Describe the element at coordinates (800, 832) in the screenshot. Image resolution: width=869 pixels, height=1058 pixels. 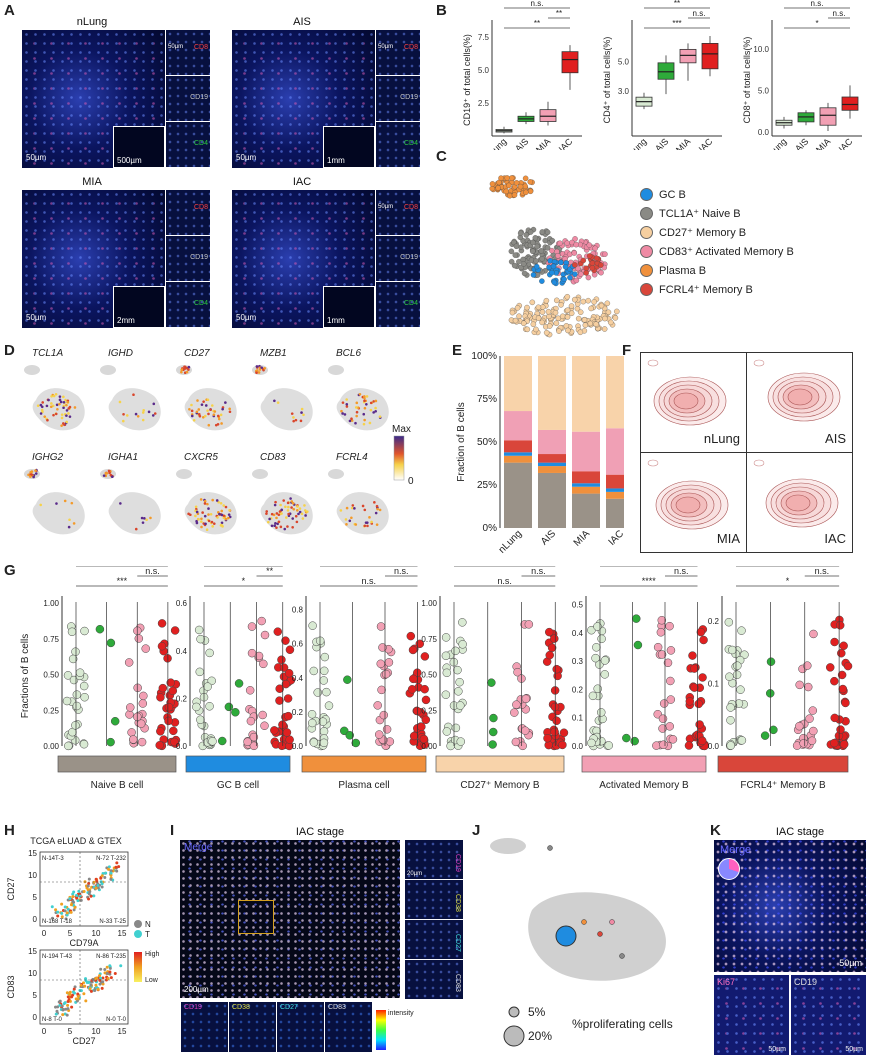
I see `panel-title: IAC stage` at that location.